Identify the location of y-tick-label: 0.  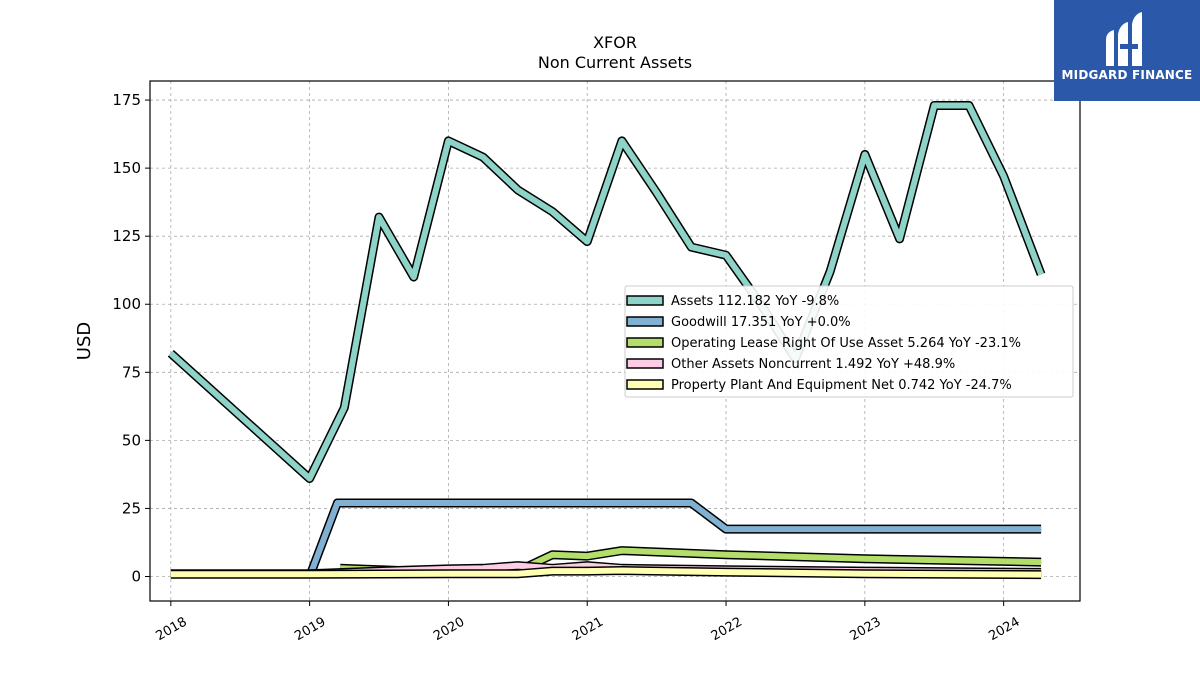
(136, 576).